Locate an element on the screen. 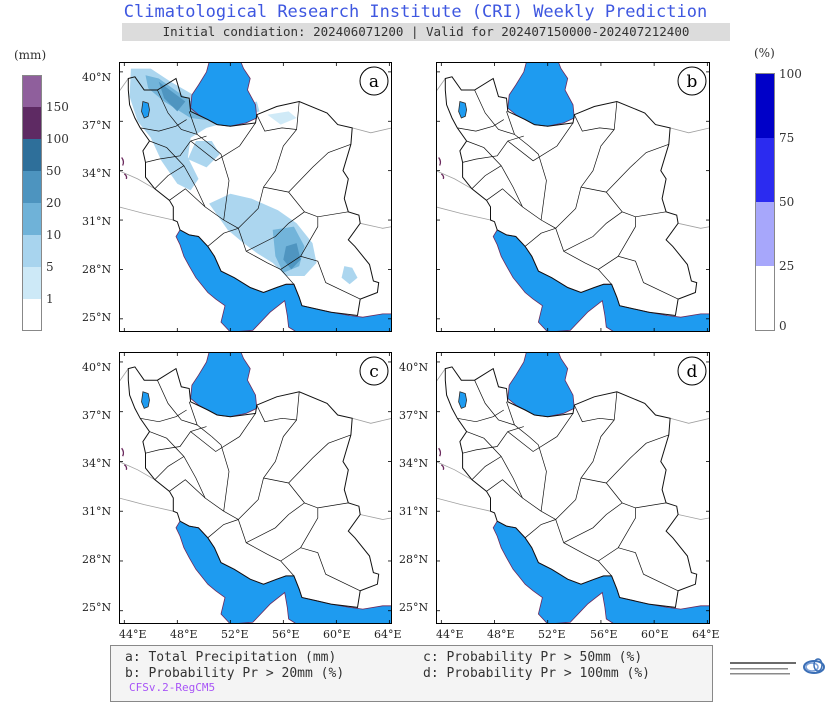 The width and height of the screenshot is (831, 703). map-d: d is located at coordinates (573, 488).